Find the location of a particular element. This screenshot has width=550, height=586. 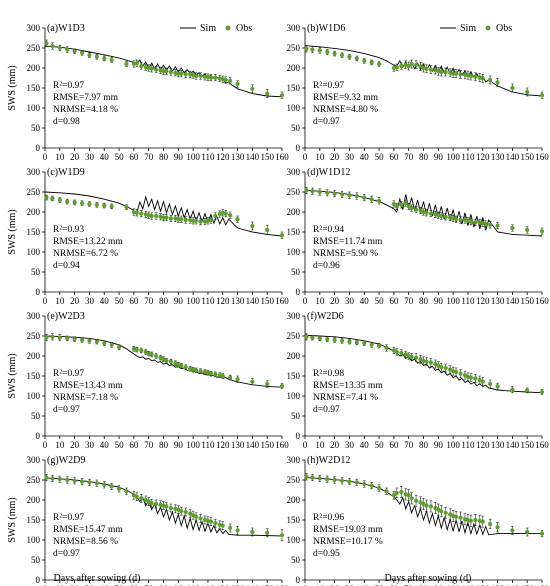

y-tick-label: 300 is located at coordinates (294, 316).